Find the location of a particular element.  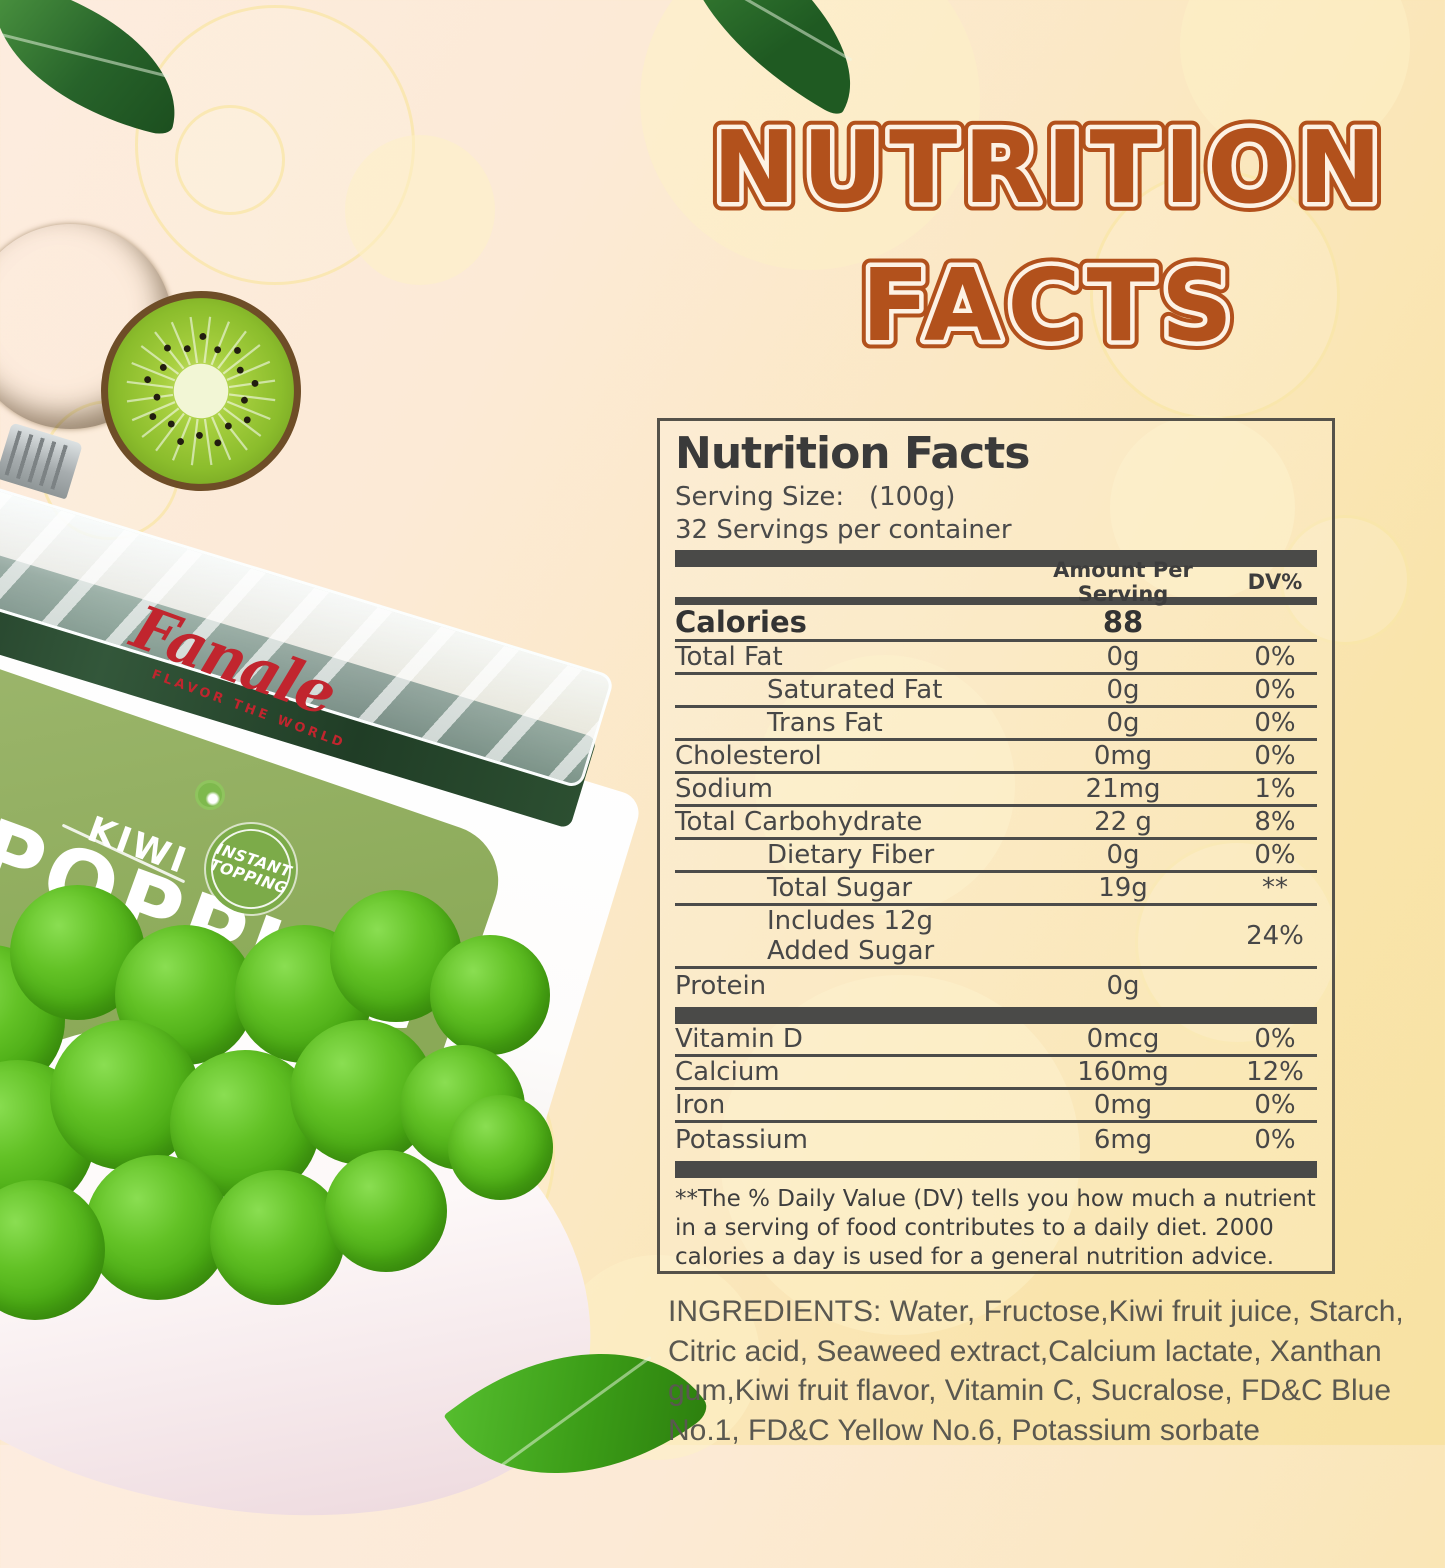

calories-value: 88 is located at coordinates (1123, 622).